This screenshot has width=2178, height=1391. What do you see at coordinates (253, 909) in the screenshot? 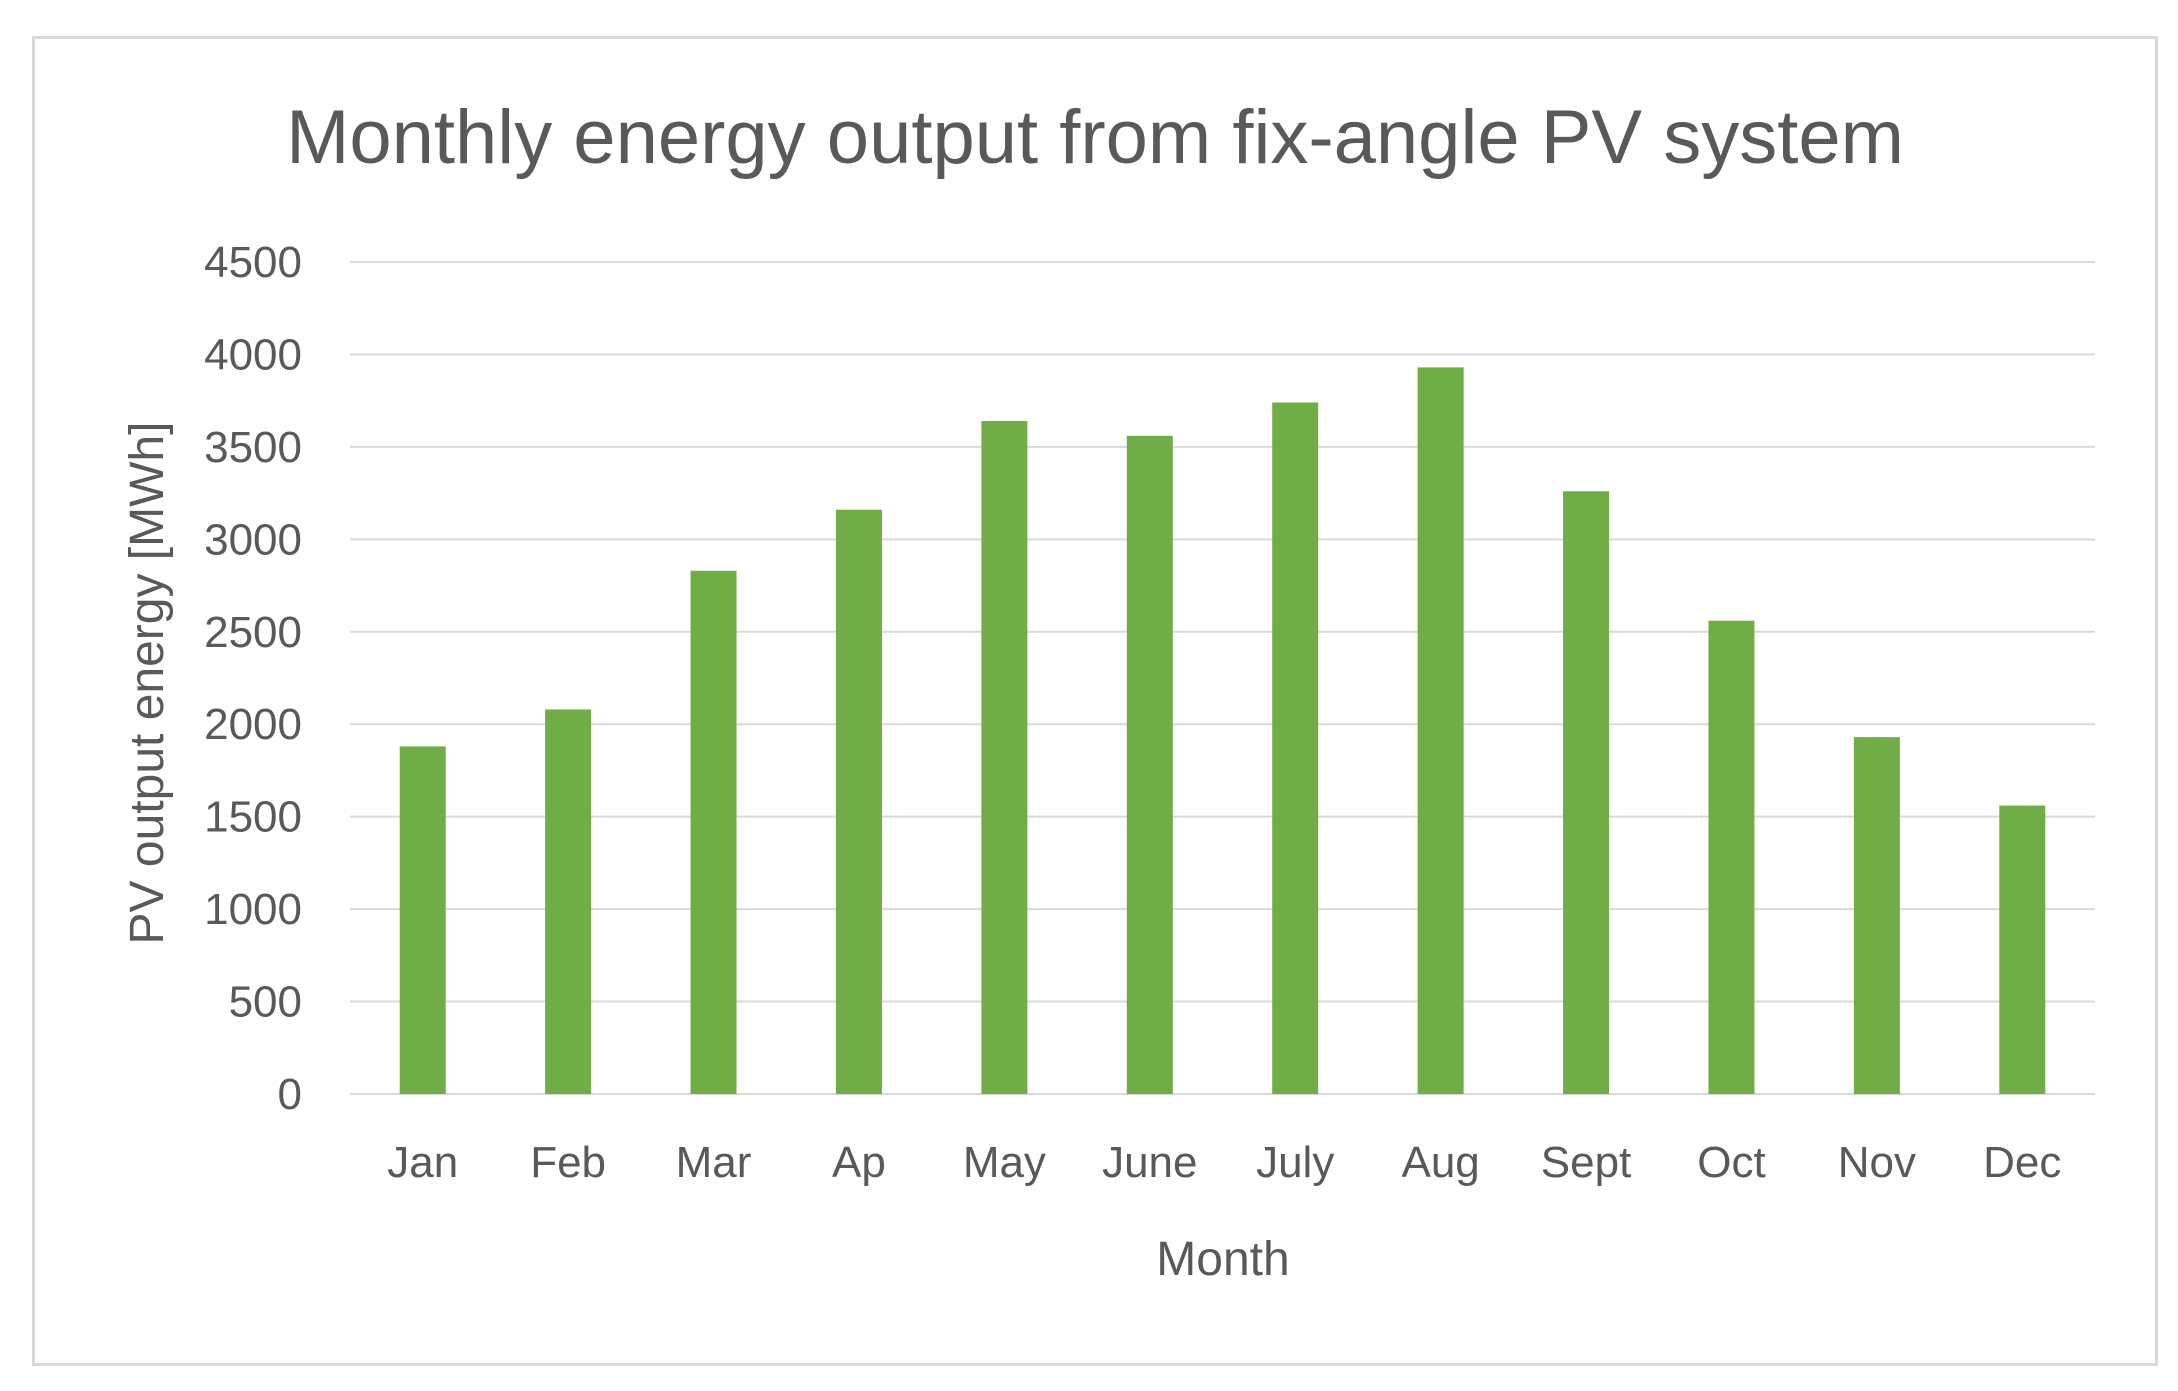
I see `y-tick-label: 1000` at bounding box center [253, 909].